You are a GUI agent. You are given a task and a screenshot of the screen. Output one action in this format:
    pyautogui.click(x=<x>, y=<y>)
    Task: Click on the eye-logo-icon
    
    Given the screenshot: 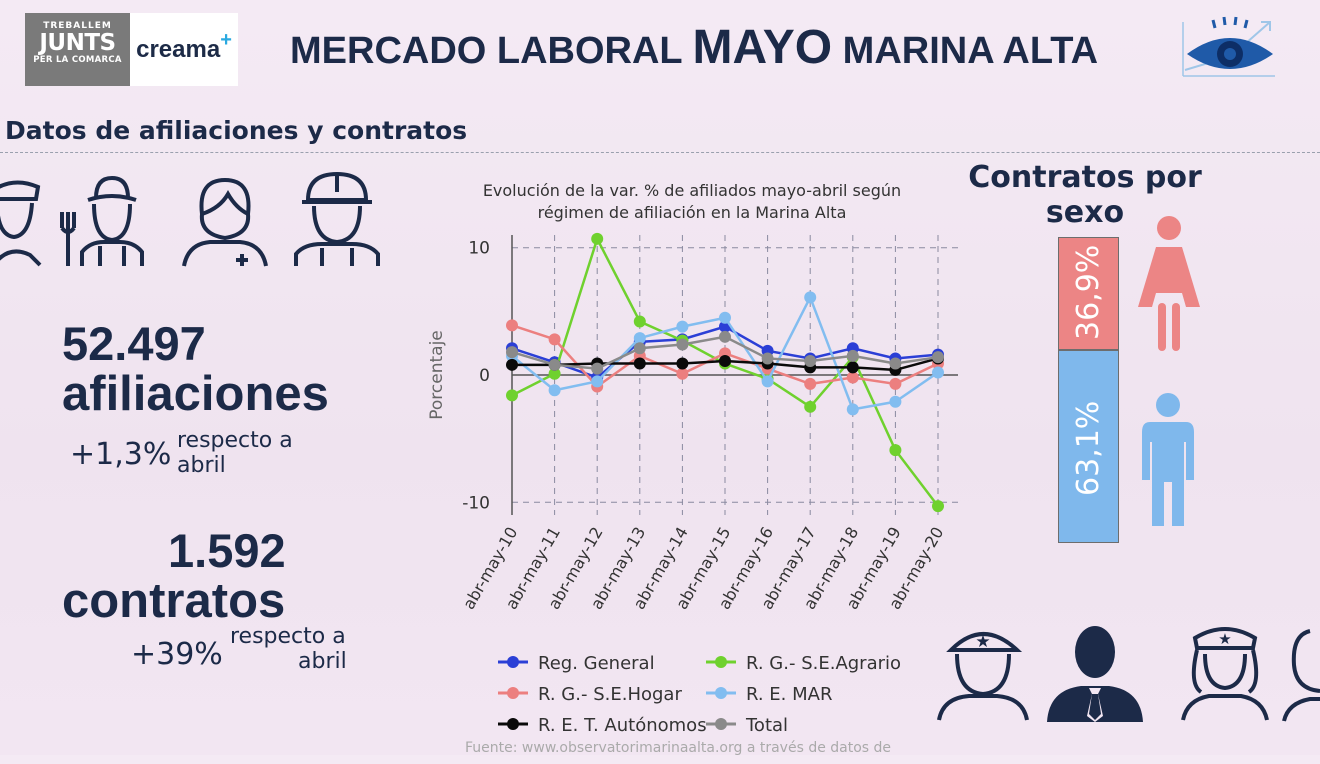 What is the action you would take?
    pyautogui.click(x=1228, y=46)
    